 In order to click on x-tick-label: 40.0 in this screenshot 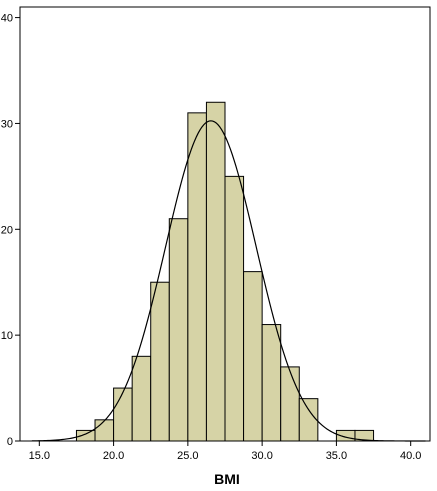, I will do `click(410, 456)`.